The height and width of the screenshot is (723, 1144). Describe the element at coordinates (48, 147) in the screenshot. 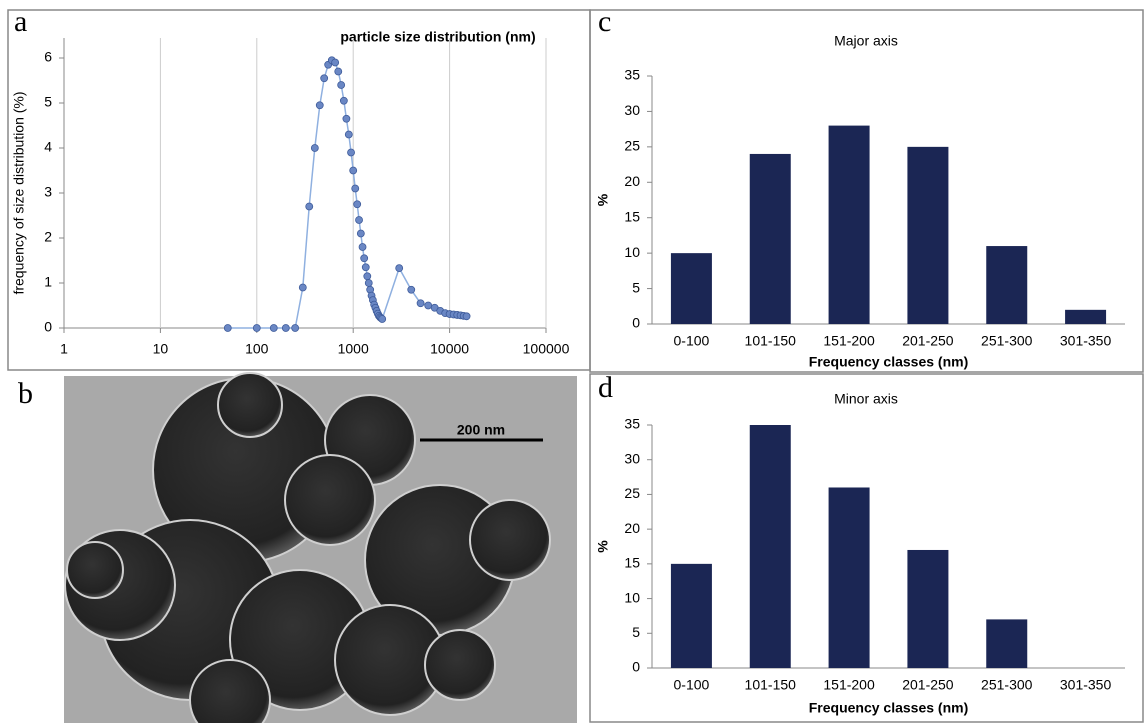

I see `y-tick-label: 4` at that location.